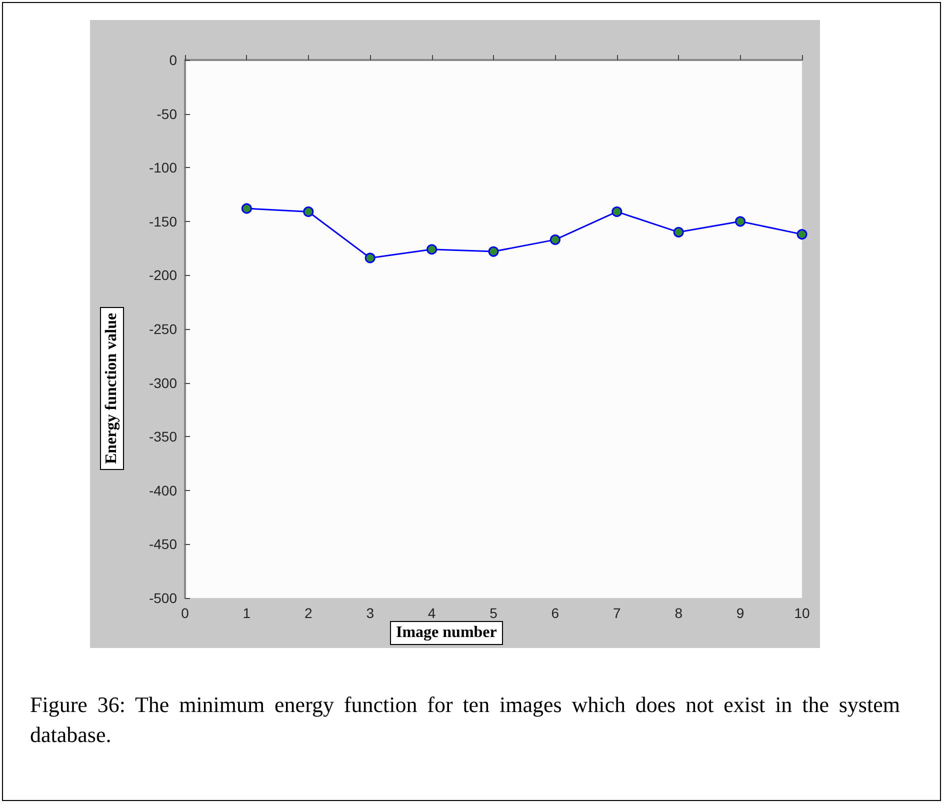 This screenshot has width=945, height=805. Describe the element at coordinates (163, 544) in the screenshot. I see `y-tick-label: -450` at that location.